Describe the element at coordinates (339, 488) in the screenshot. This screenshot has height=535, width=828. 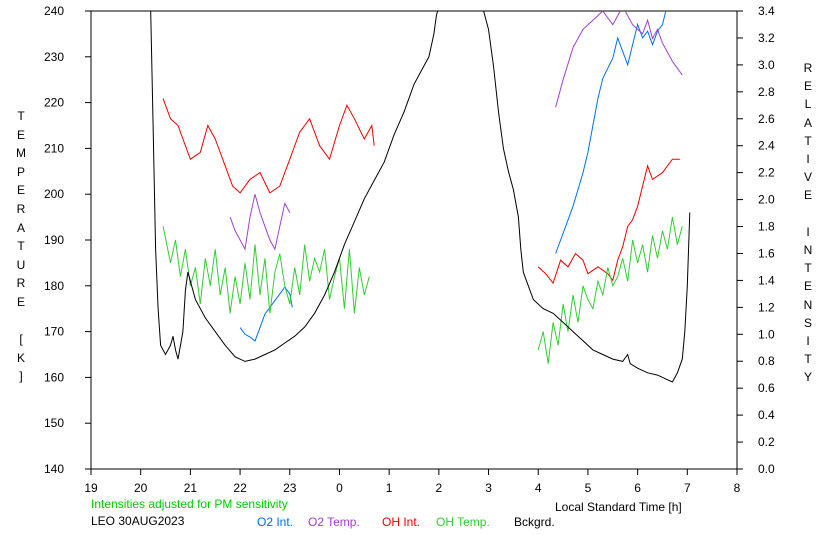
I see `x-tick-label: 0` at that location.